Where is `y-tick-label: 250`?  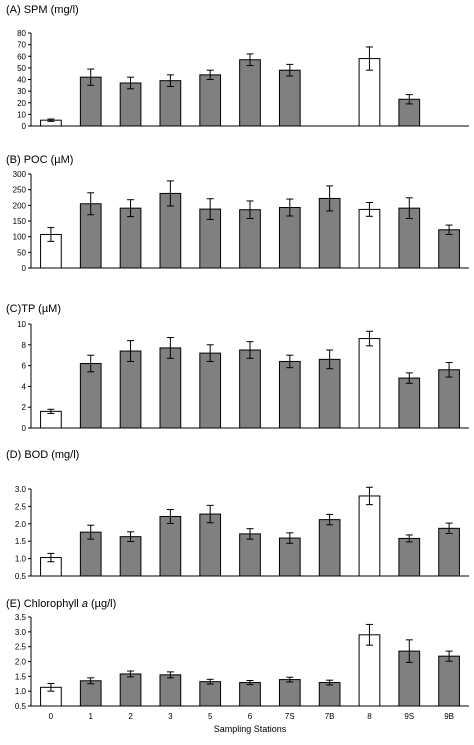 y-tick-label: 250 is located at coordinates (20, 190).